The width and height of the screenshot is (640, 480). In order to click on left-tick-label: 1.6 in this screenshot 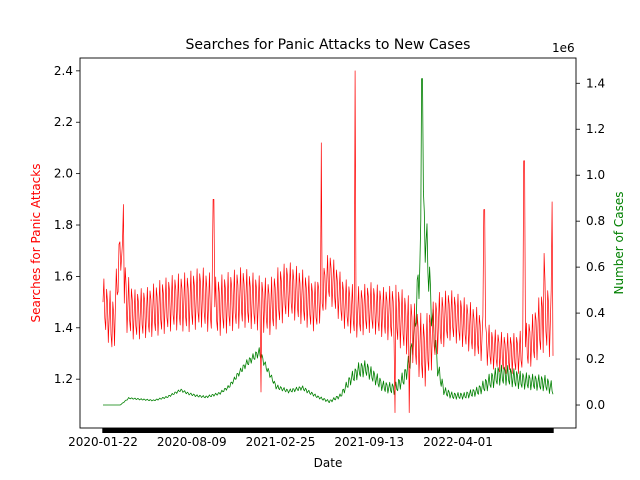, I will do `click(63, 276)`.